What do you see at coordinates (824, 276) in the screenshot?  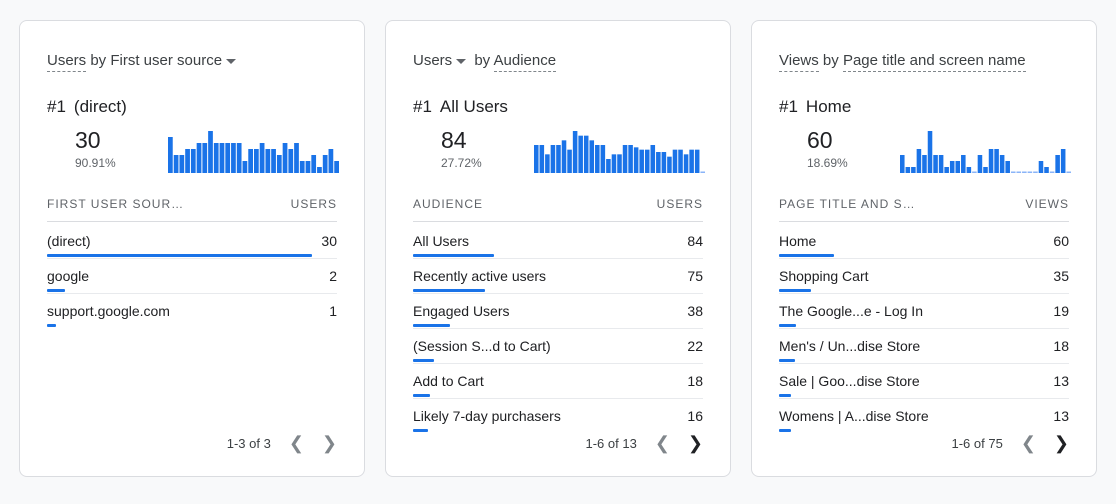 I see `row-label: Shopping Cart` at bounding box center [824, 276].